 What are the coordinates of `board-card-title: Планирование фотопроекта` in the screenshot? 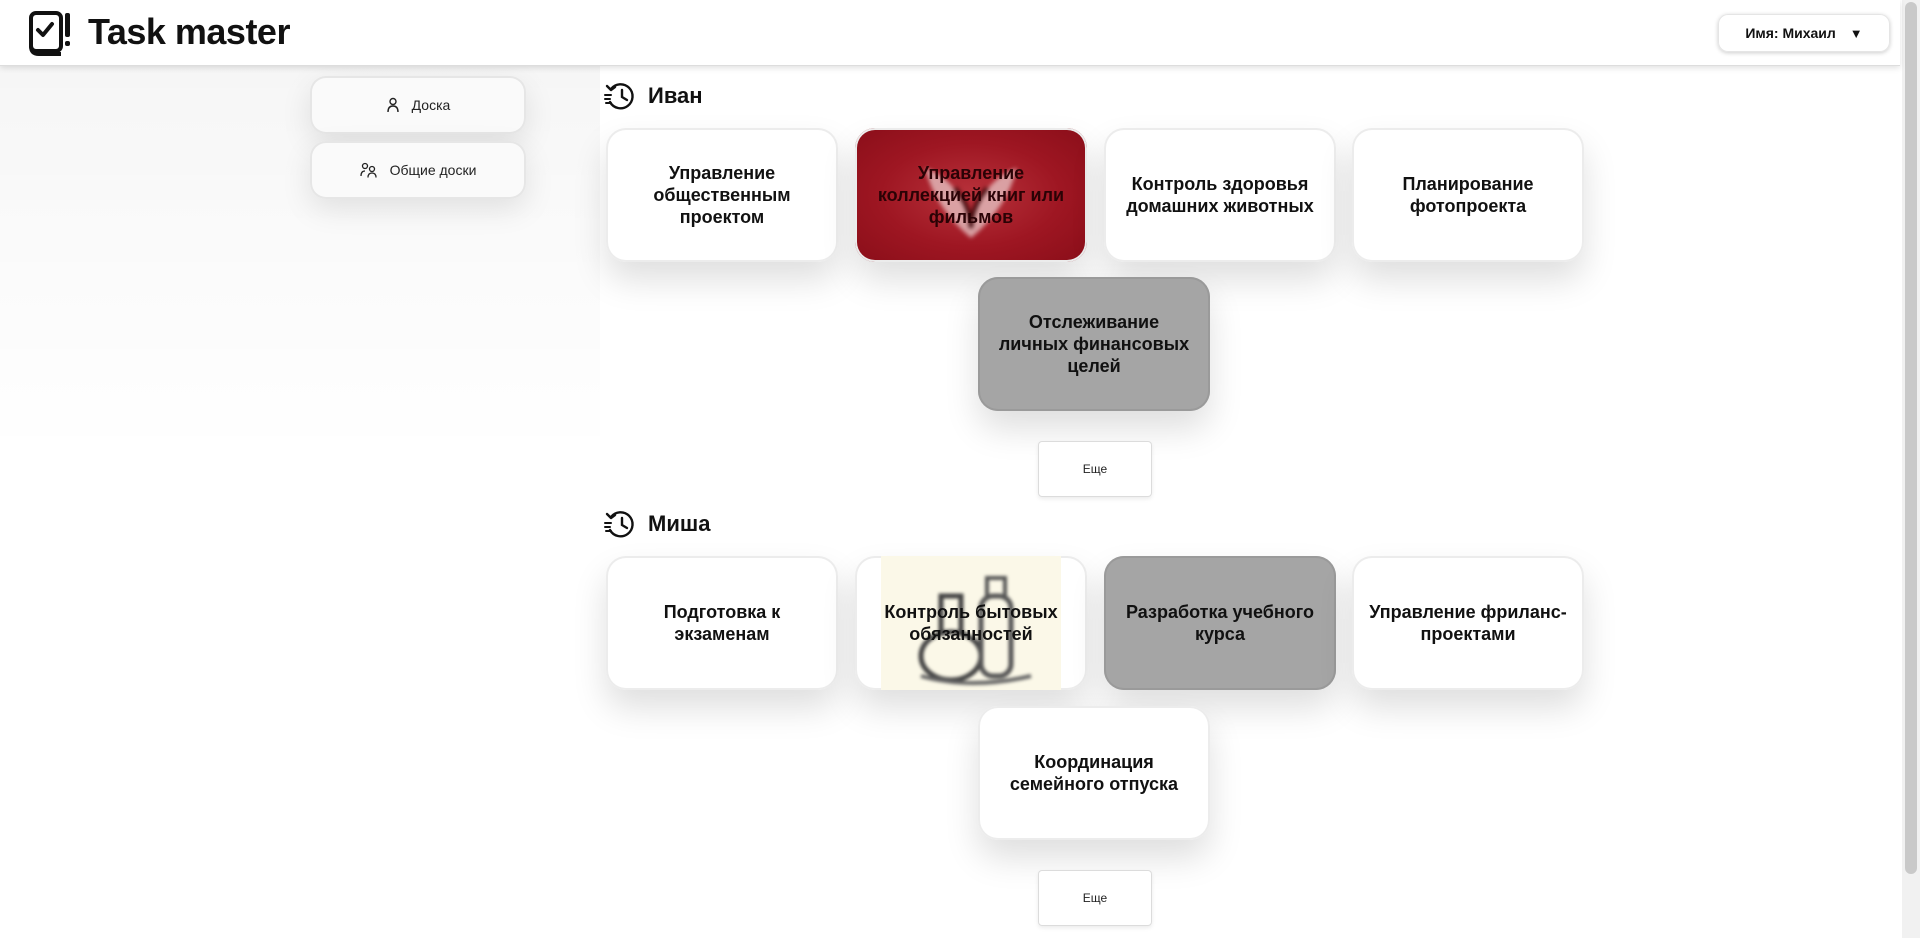 It's located at (1468, 195).